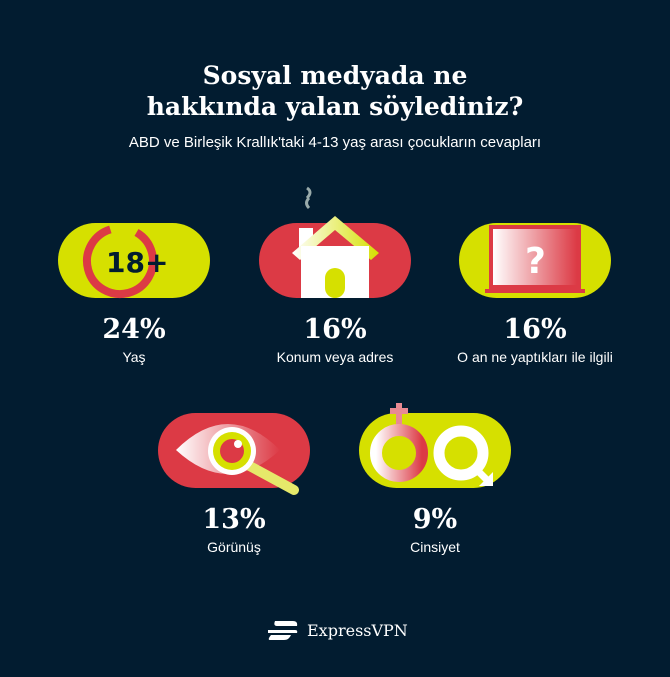 This screenshot has width=670, height=677. Describe the element at coordinates (357, 630) in the screenshot. I see `brand-name: ExpressVPN` at that location.